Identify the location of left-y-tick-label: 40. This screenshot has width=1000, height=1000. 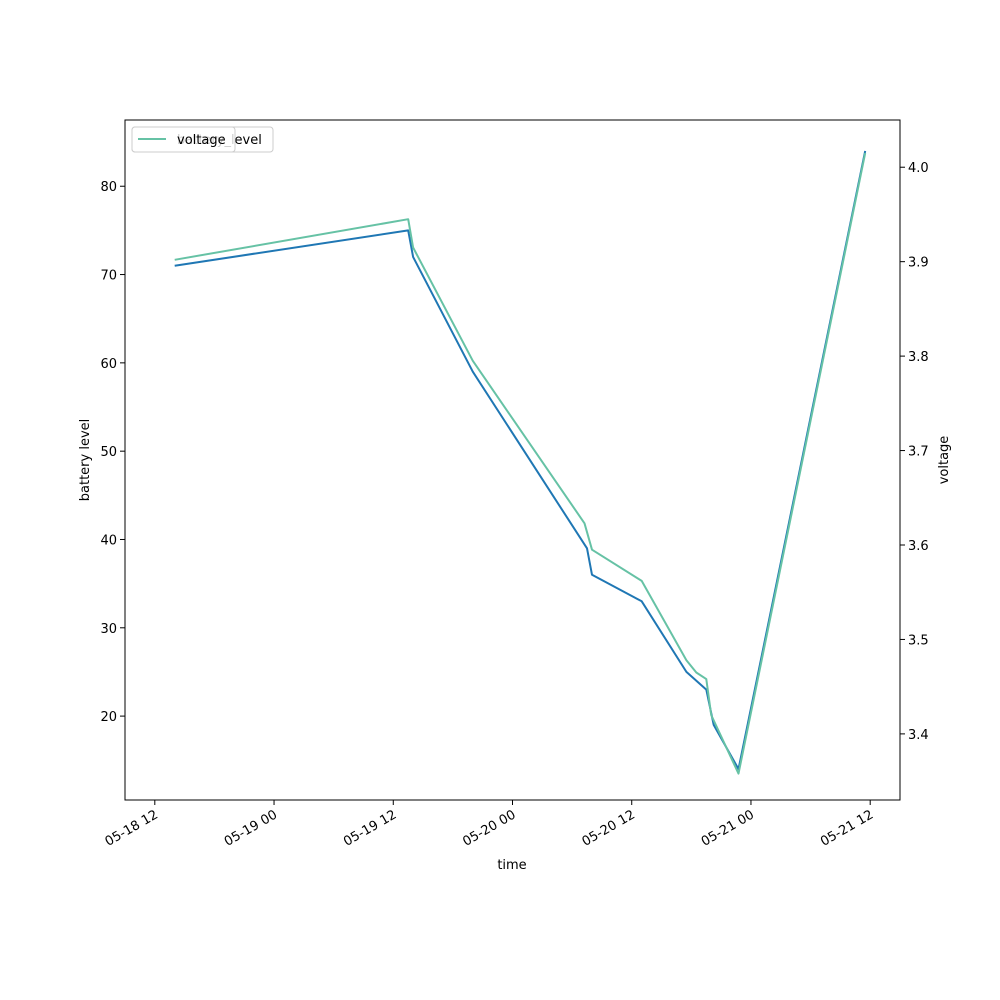
(108, 540).